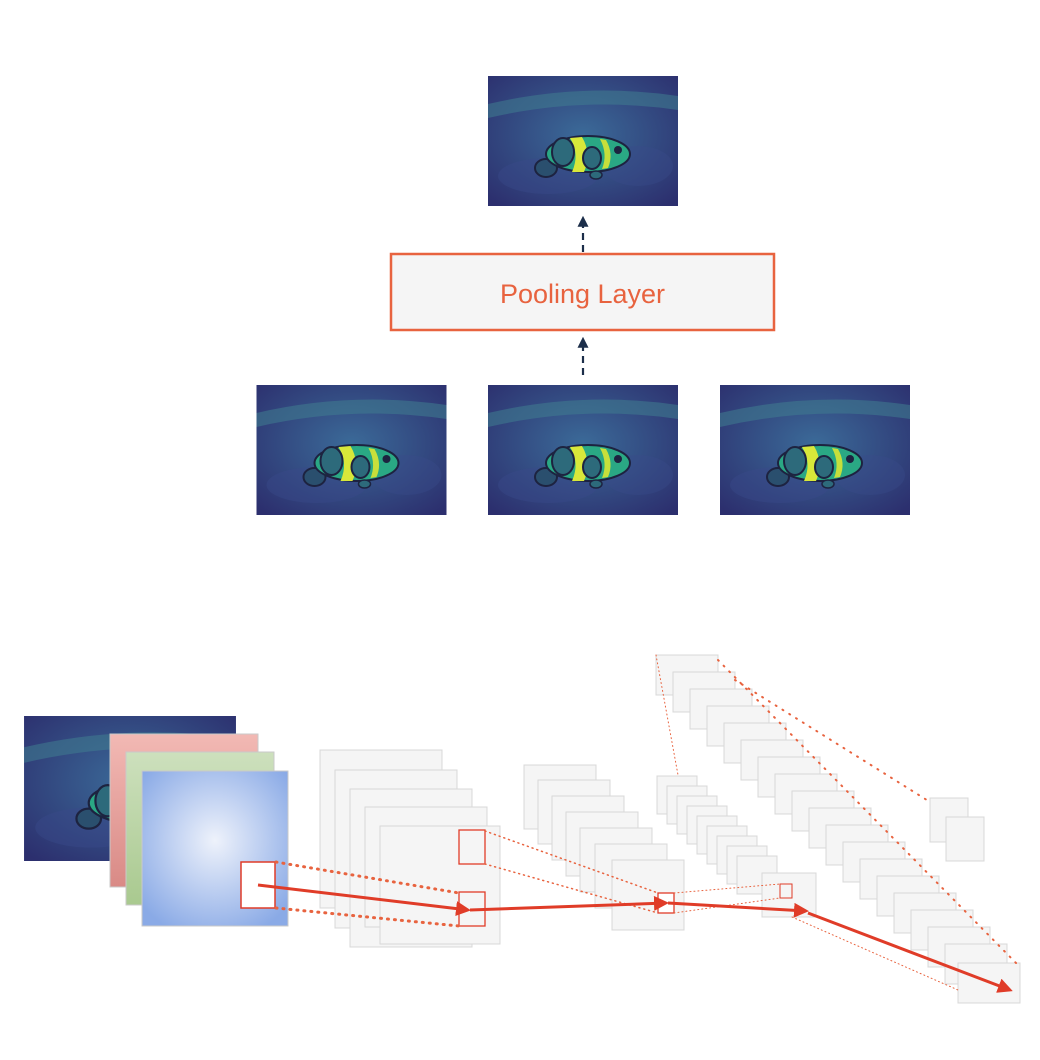 Image resolution: width=1040 pixels, height=1060 pixels. What do you see at coordinates (635, 938) in the screenshot?
I see `pipeline-arrows` at bounding box center [635, 938].